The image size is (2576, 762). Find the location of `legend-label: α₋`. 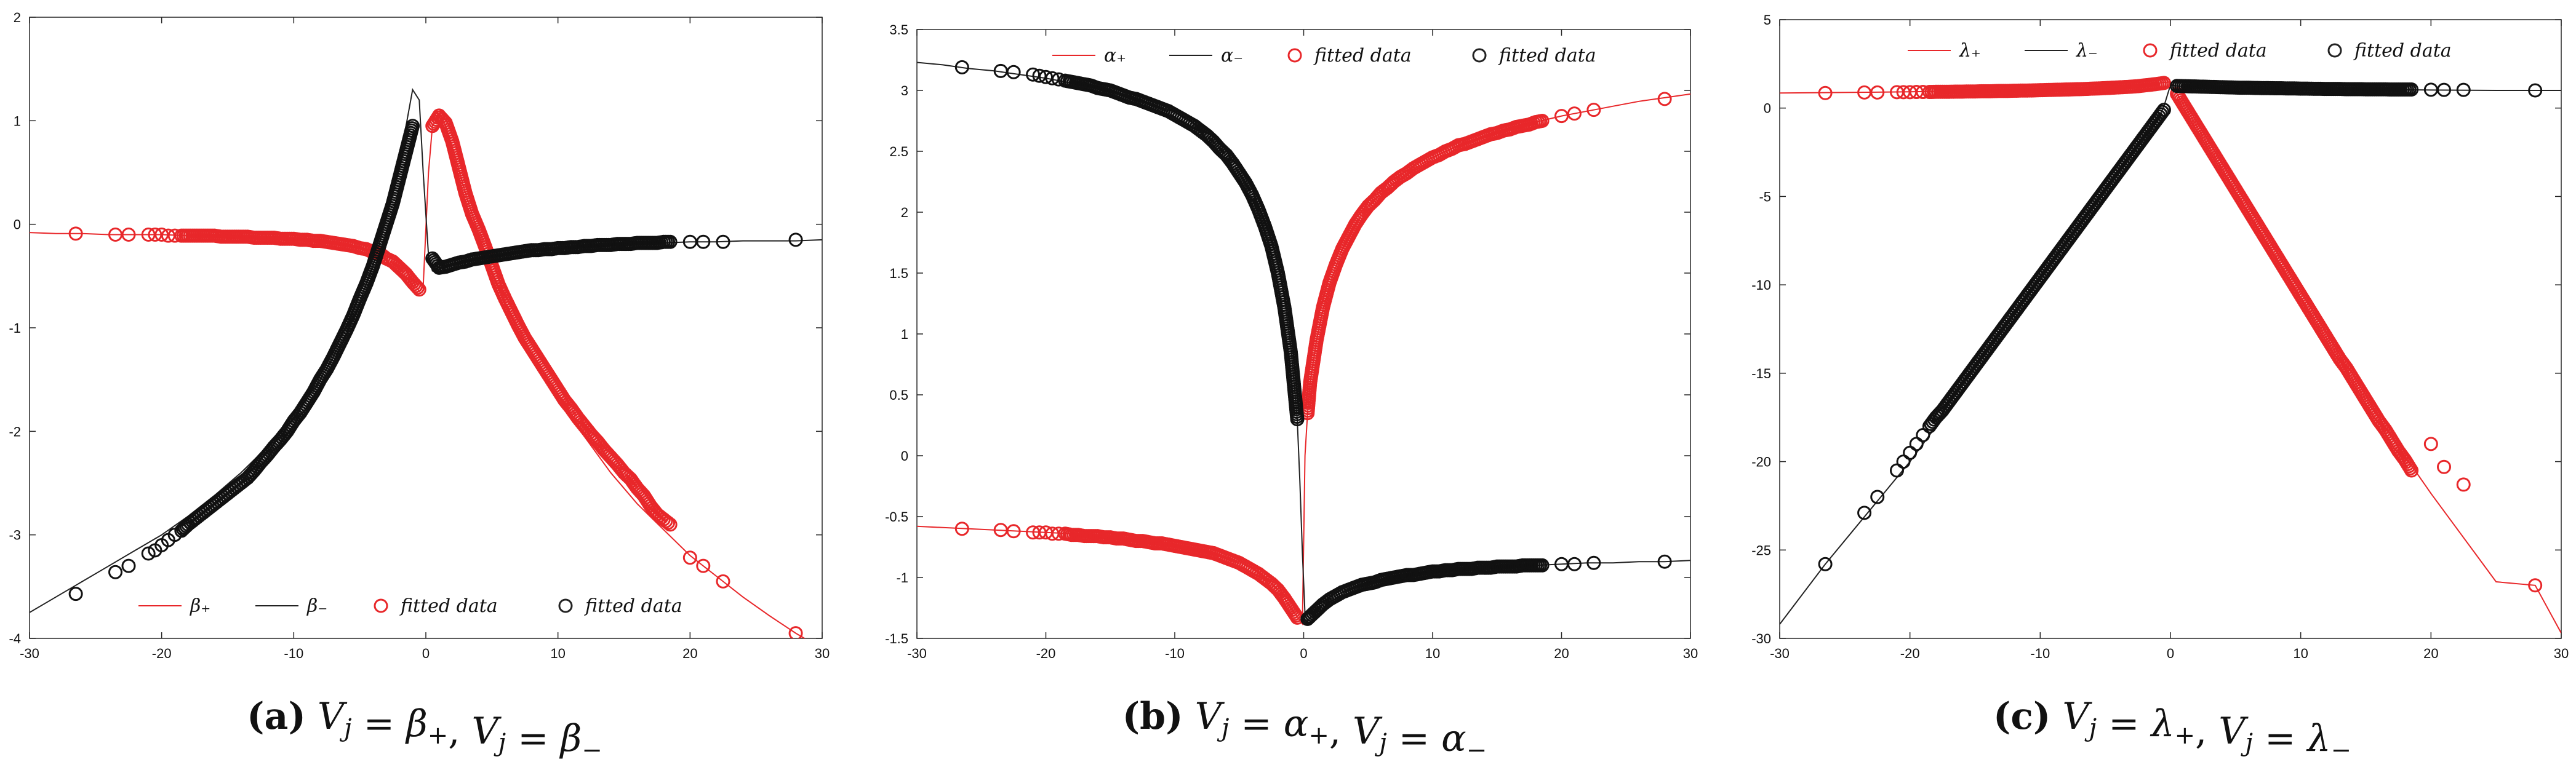

legend-label: α₋ is located at coordinates (1232, 55).